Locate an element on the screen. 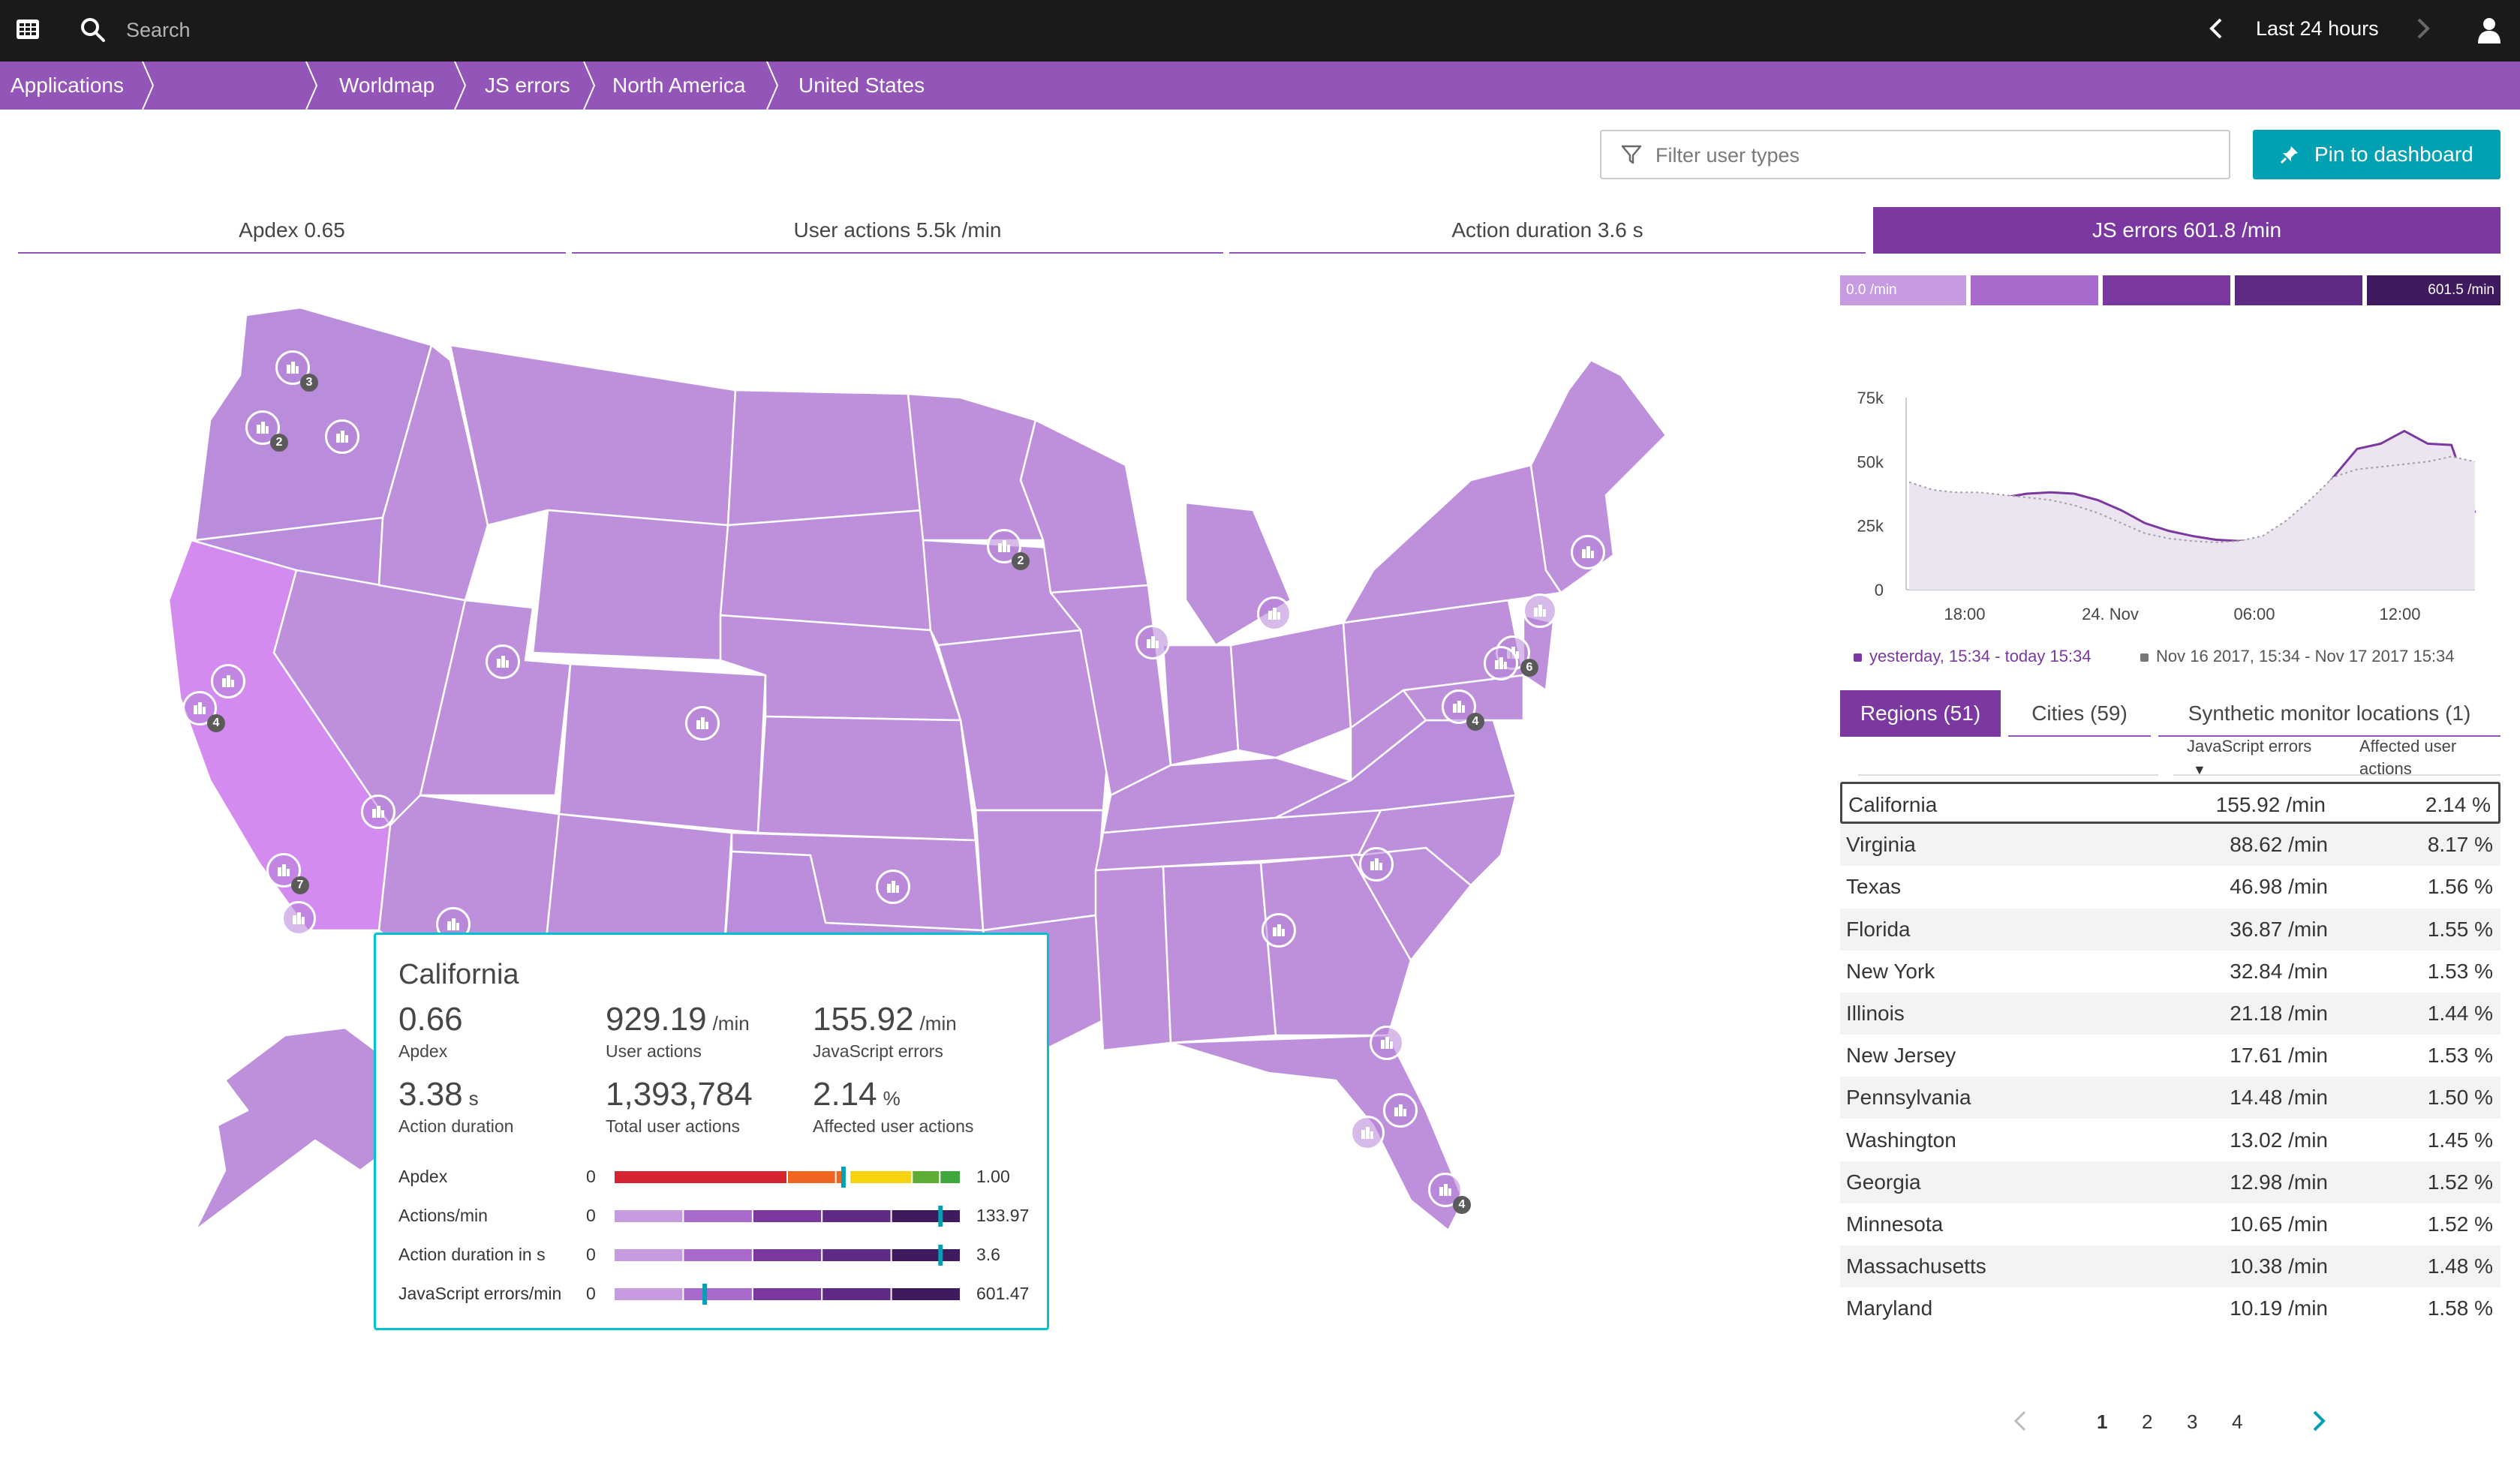  table-row: Minnesota 10.65 /min 1.52 % is located at coordinates (2170, 1224).